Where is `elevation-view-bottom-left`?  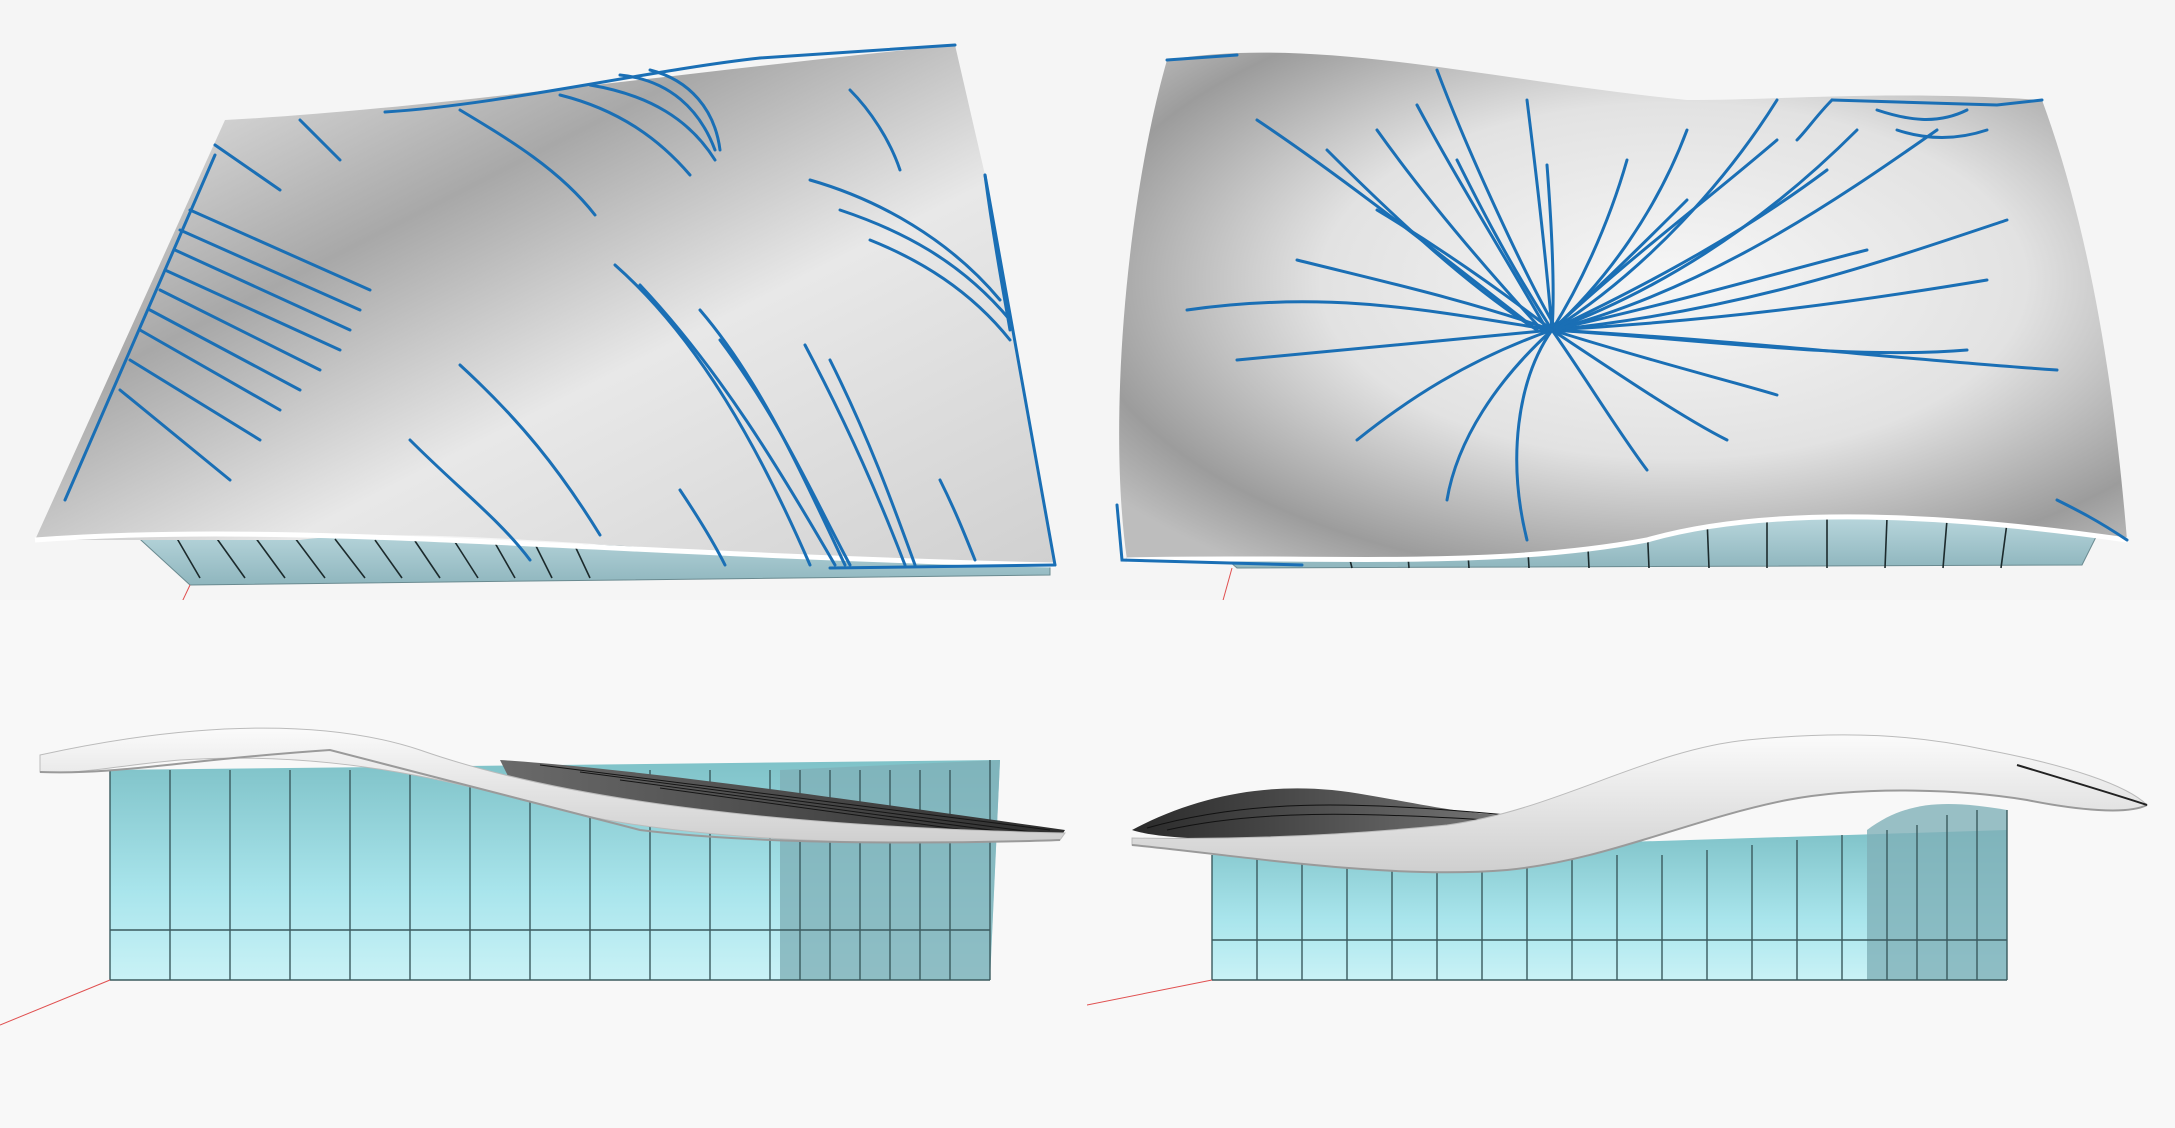
elevation-view-bottom-left is located at coordinates (533, 876).